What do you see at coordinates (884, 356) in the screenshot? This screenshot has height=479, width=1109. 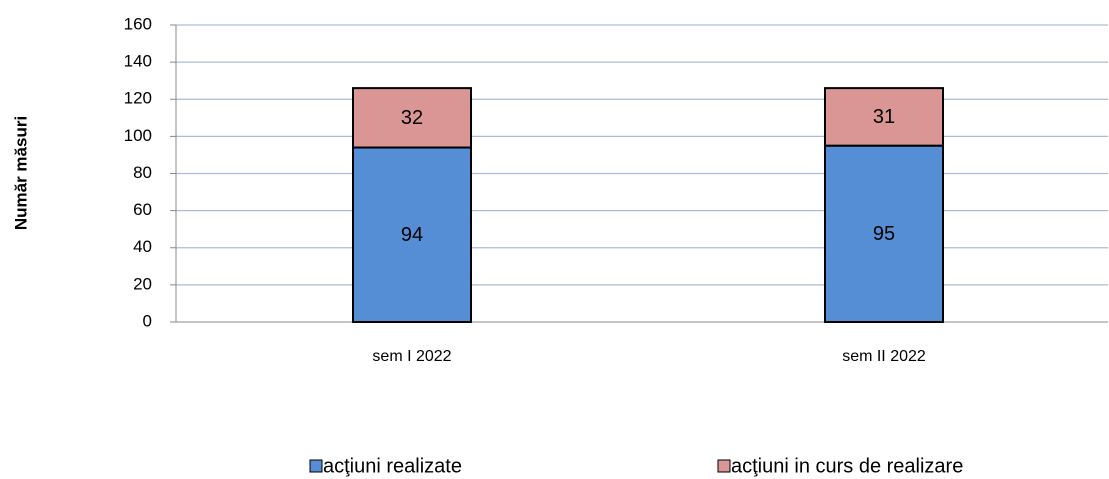 I see `x-tick-label: sem II 2022` at bounding box center [884, 356].